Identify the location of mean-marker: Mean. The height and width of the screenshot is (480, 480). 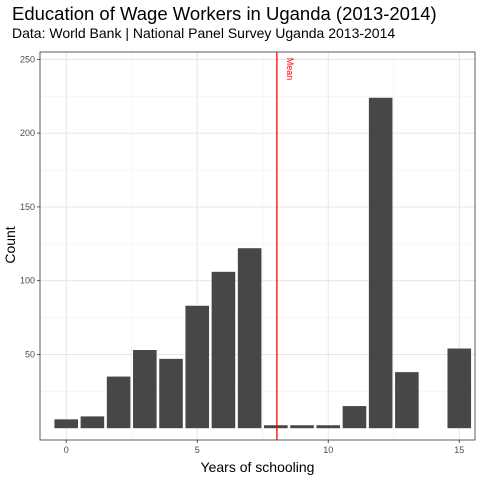
(285, 246).